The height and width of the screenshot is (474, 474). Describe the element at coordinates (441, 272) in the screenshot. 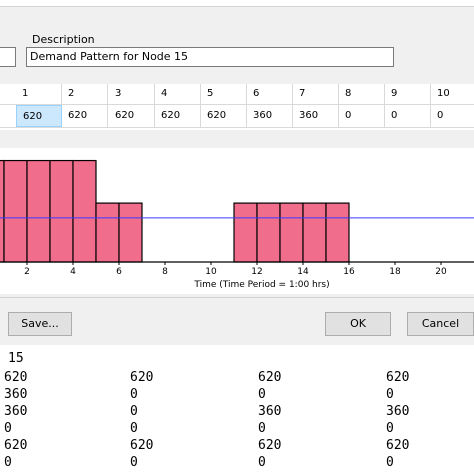

I see `x-tick-label: 20` at that location.